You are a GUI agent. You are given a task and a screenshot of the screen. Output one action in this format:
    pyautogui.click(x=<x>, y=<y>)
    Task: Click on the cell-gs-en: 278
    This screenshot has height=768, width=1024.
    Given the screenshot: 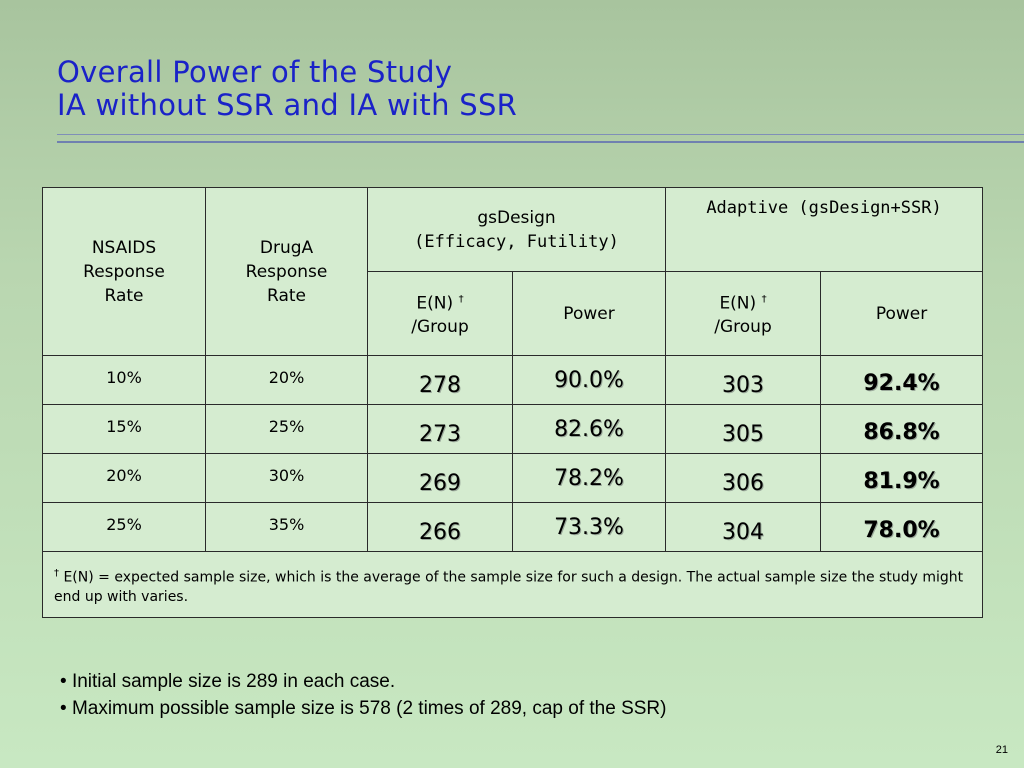 What is the action you would take?
    pyautogui.click(x=440, y=380)
    